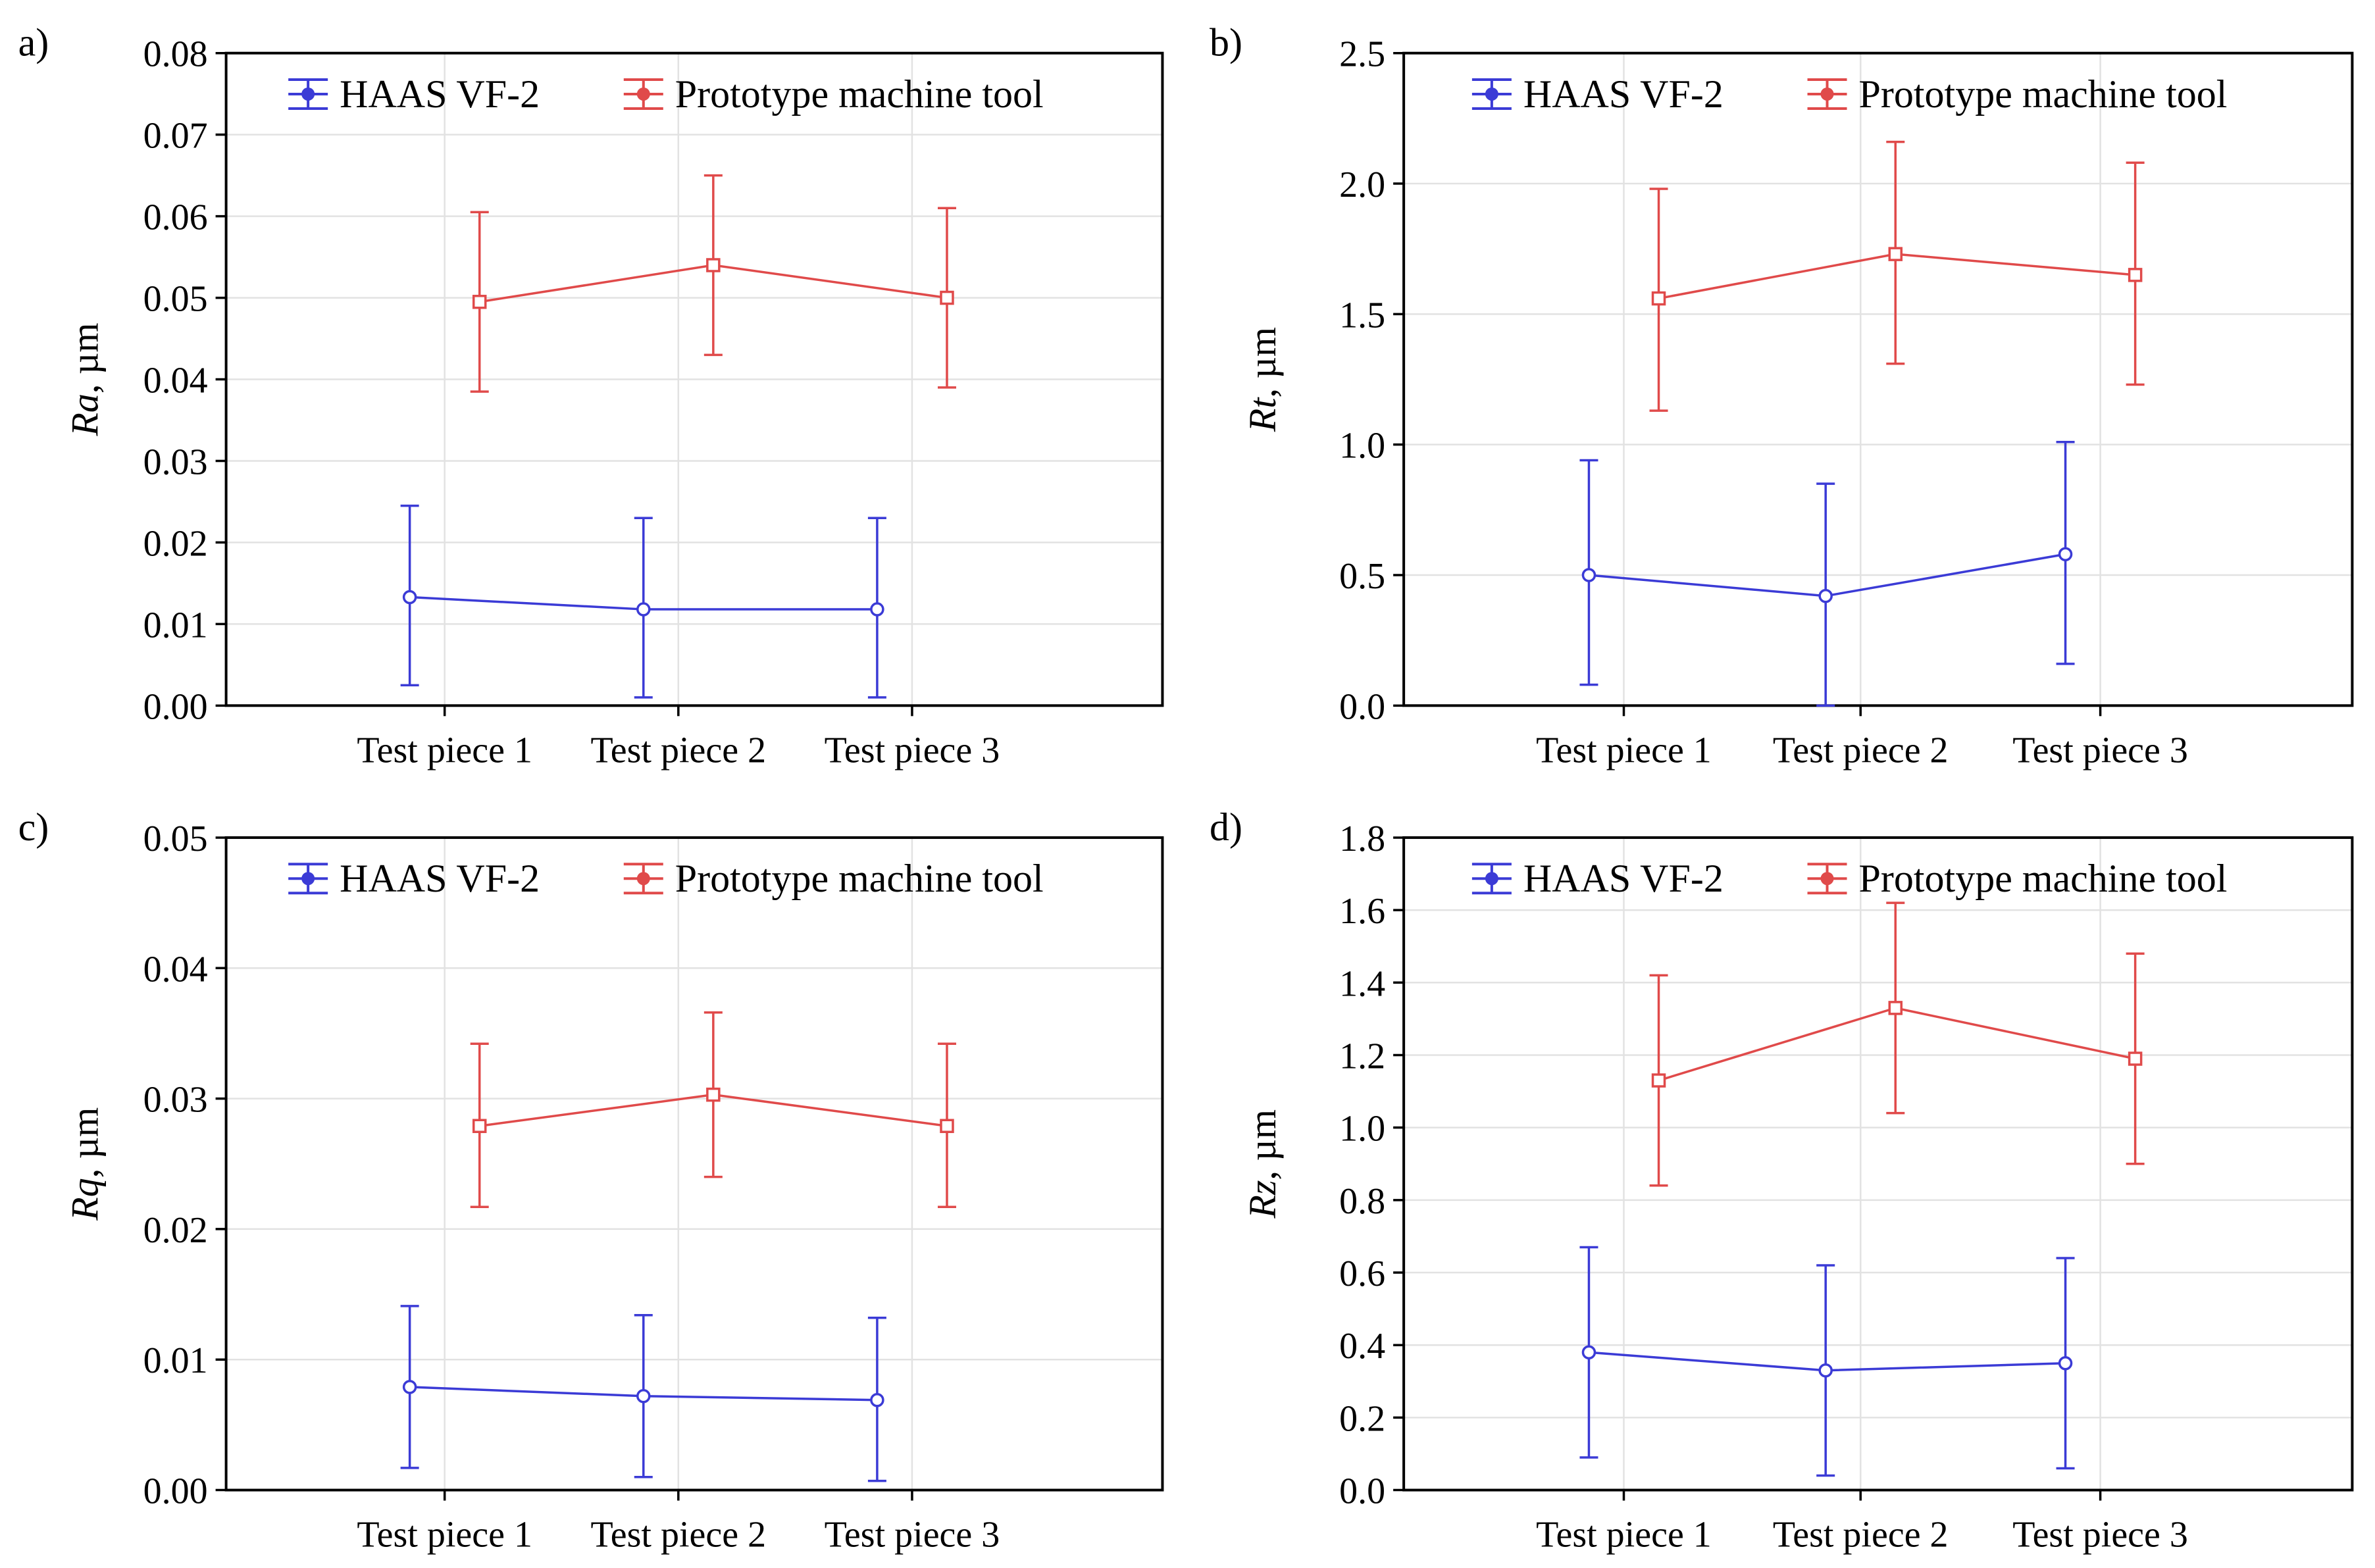 The image size is (2375, 1568). I want to click on y-tick-label: 1.8, so click(1362, 839).